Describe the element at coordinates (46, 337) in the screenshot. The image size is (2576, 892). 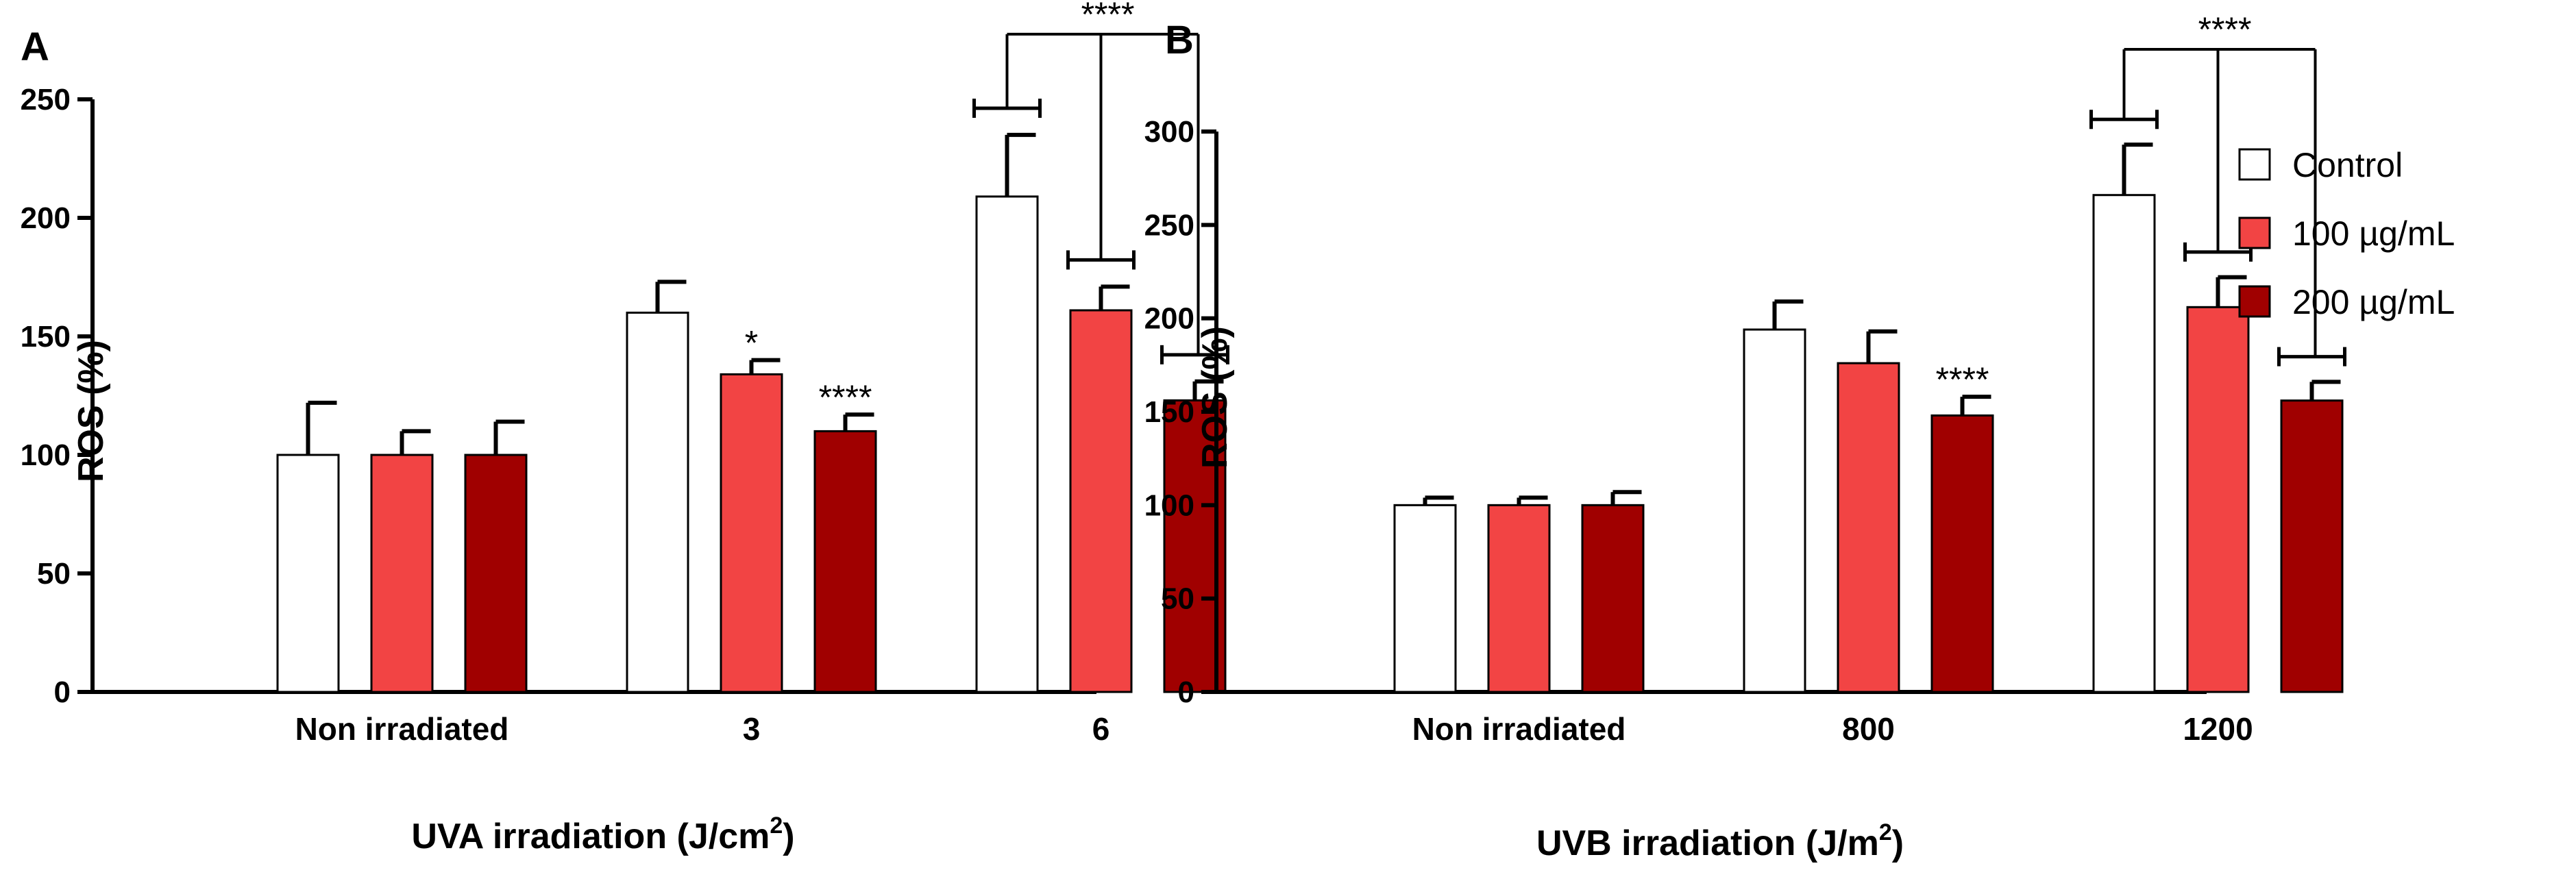
I see `panel-a-y-tick-label-150: 150` at that location.